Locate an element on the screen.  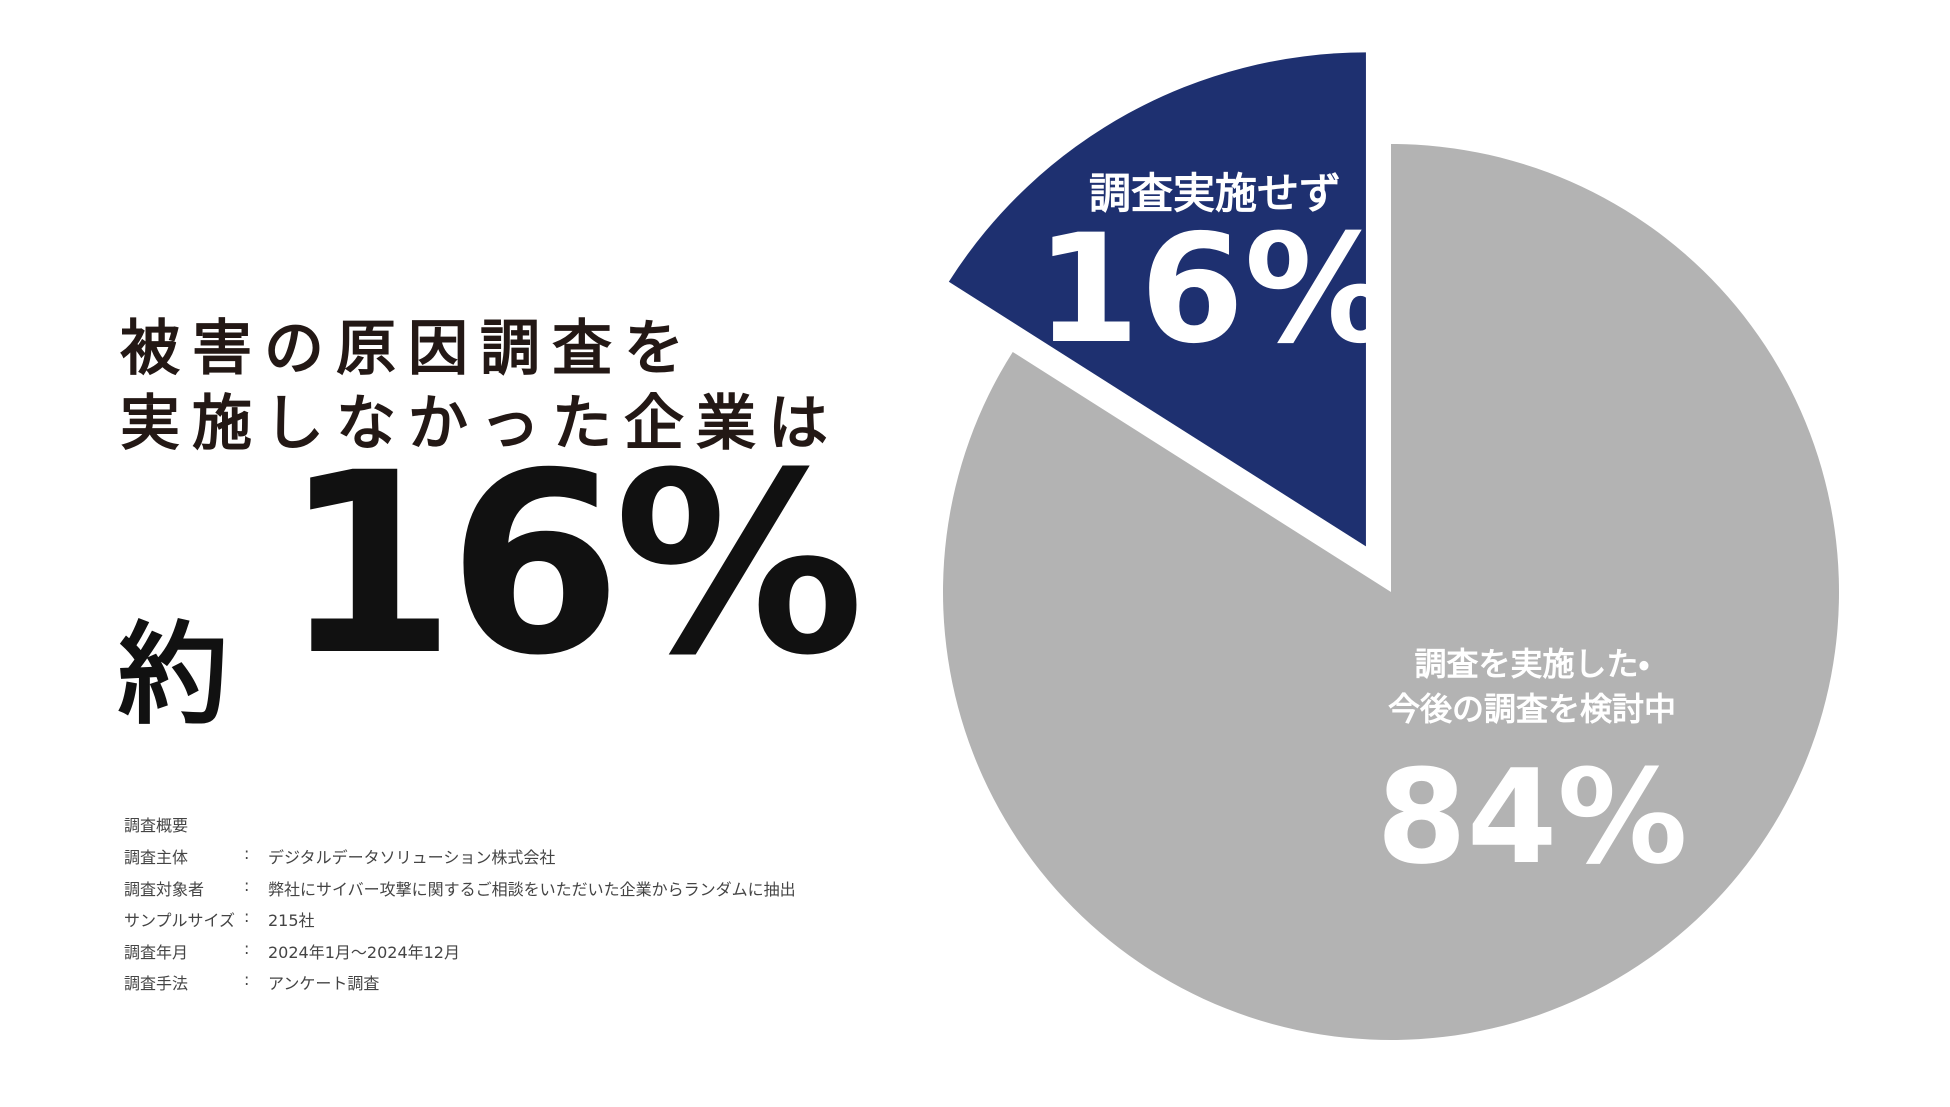
pie-slice is located at coordinates (1157, 299).